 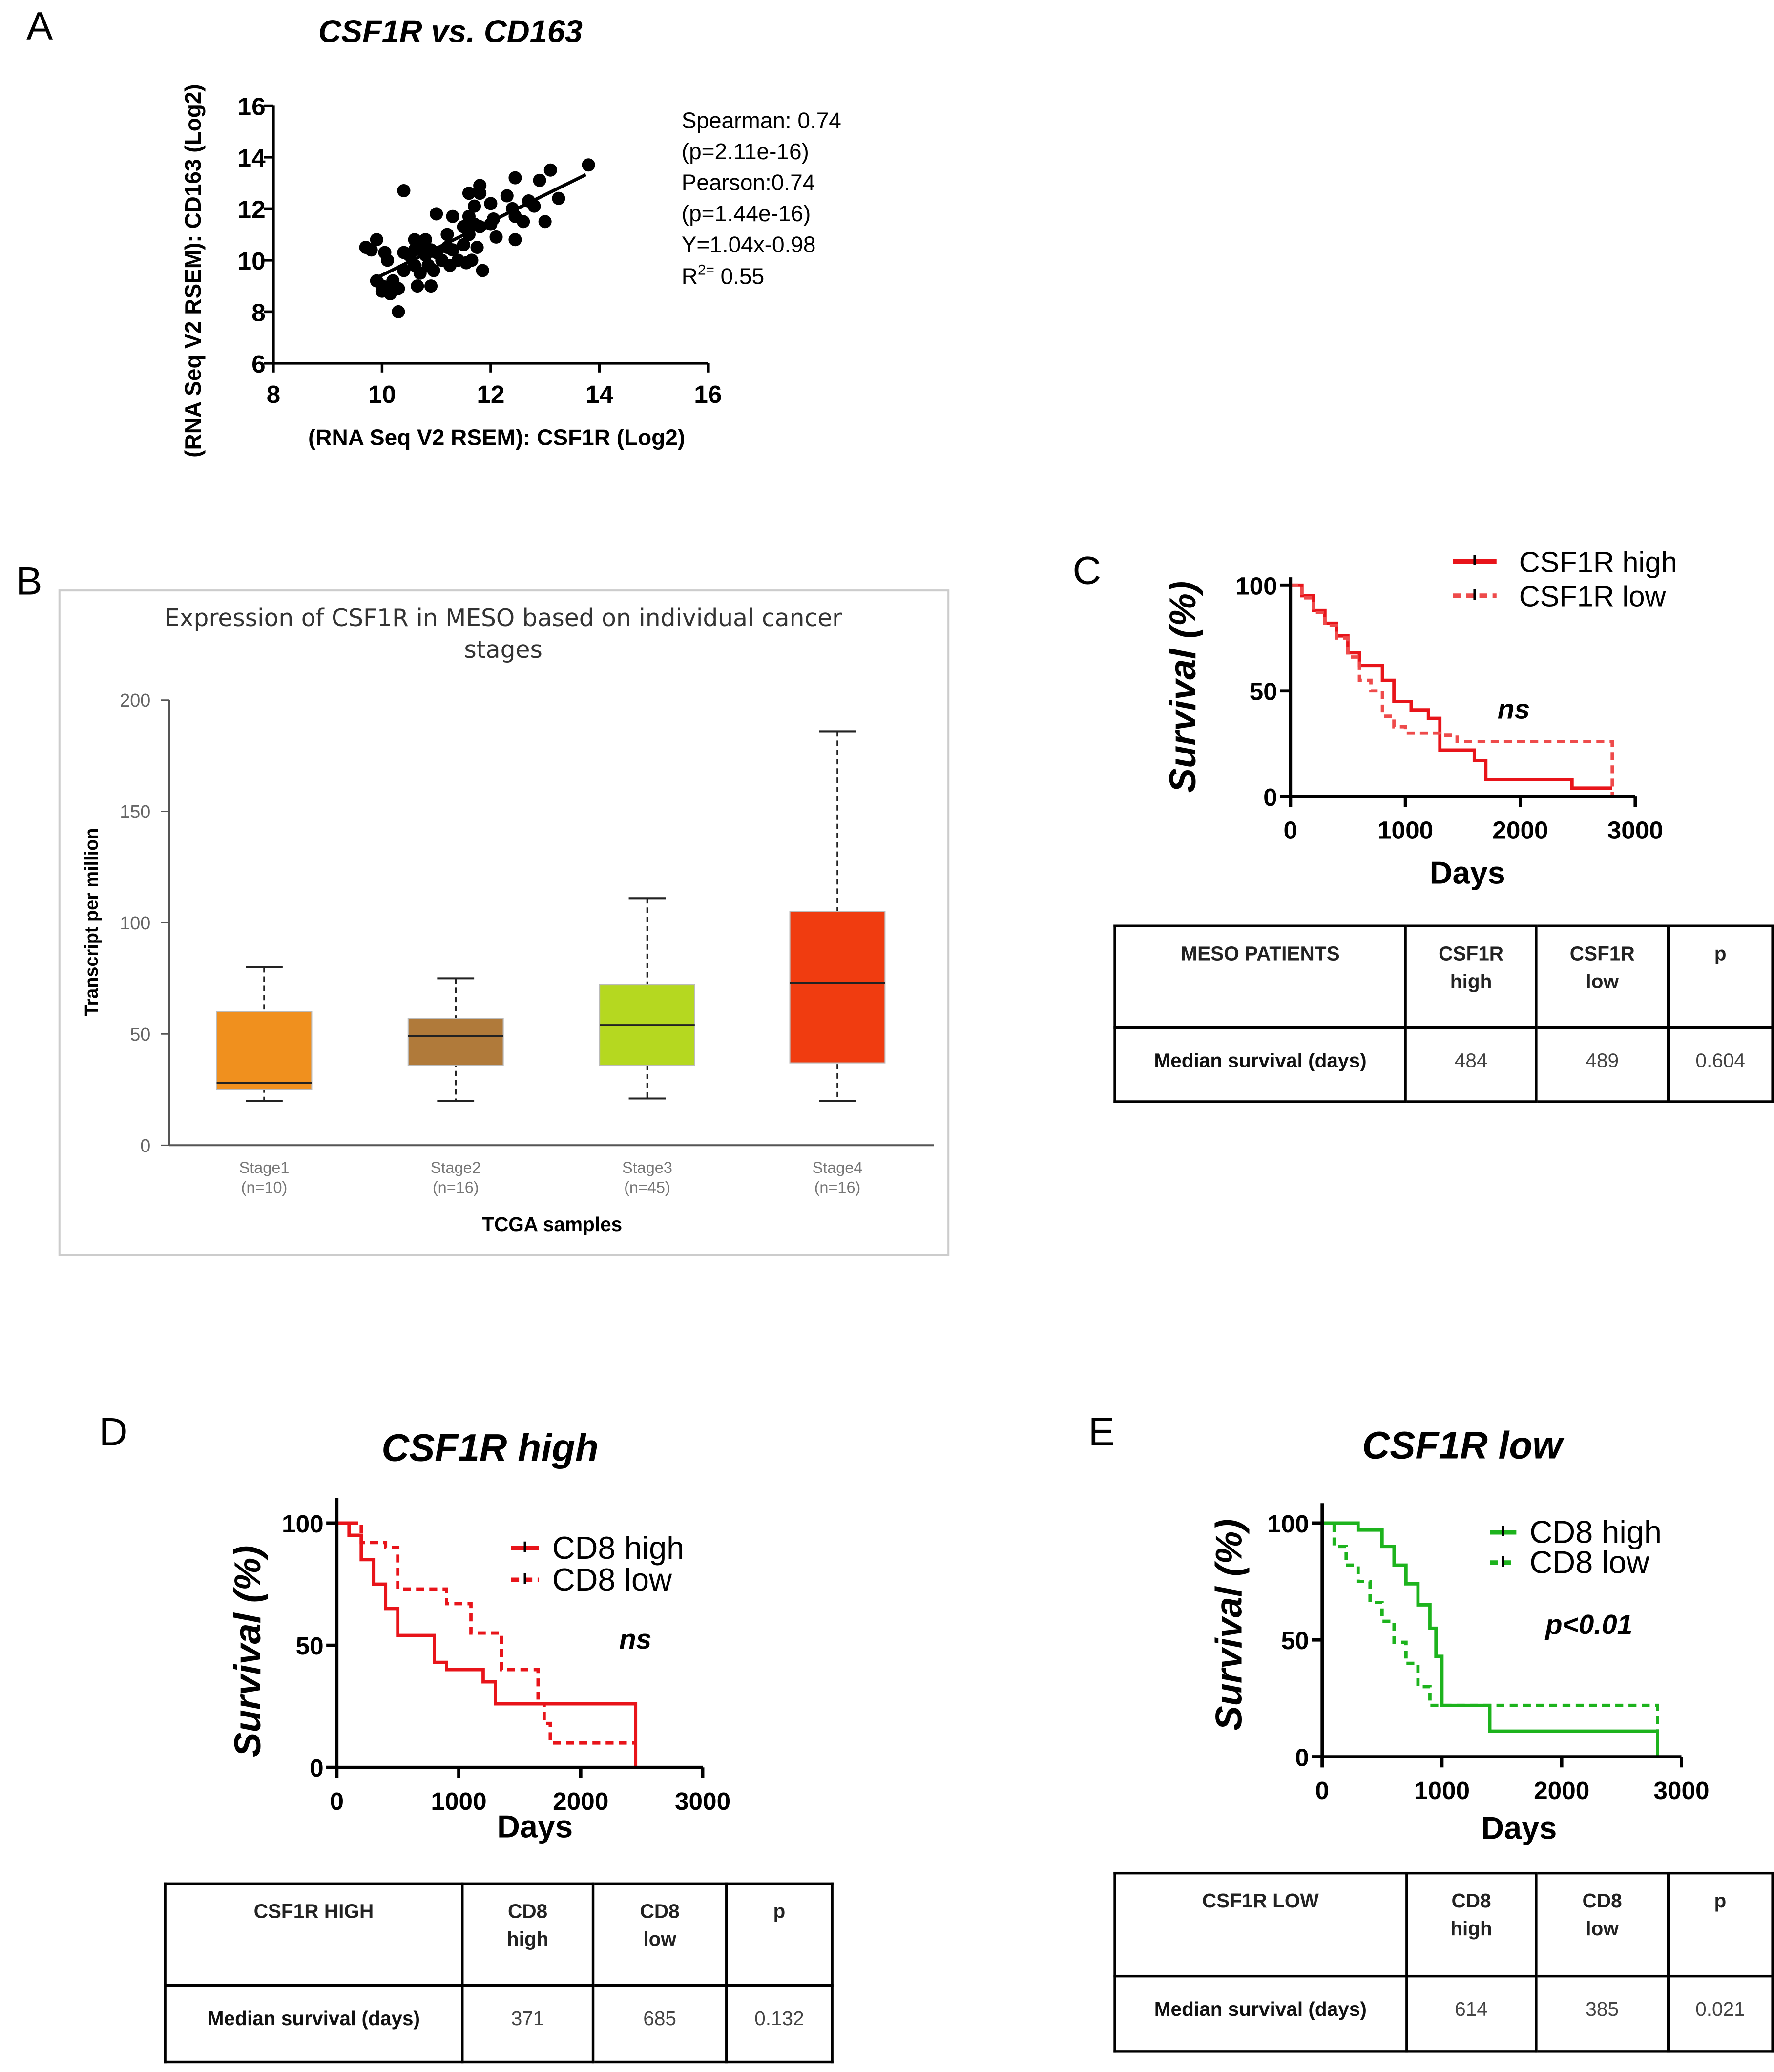 What do you see at coordinates (265, 1187) in the screenshot?
I see `category-count: (n=10)` at bounding box center [265, 1187].